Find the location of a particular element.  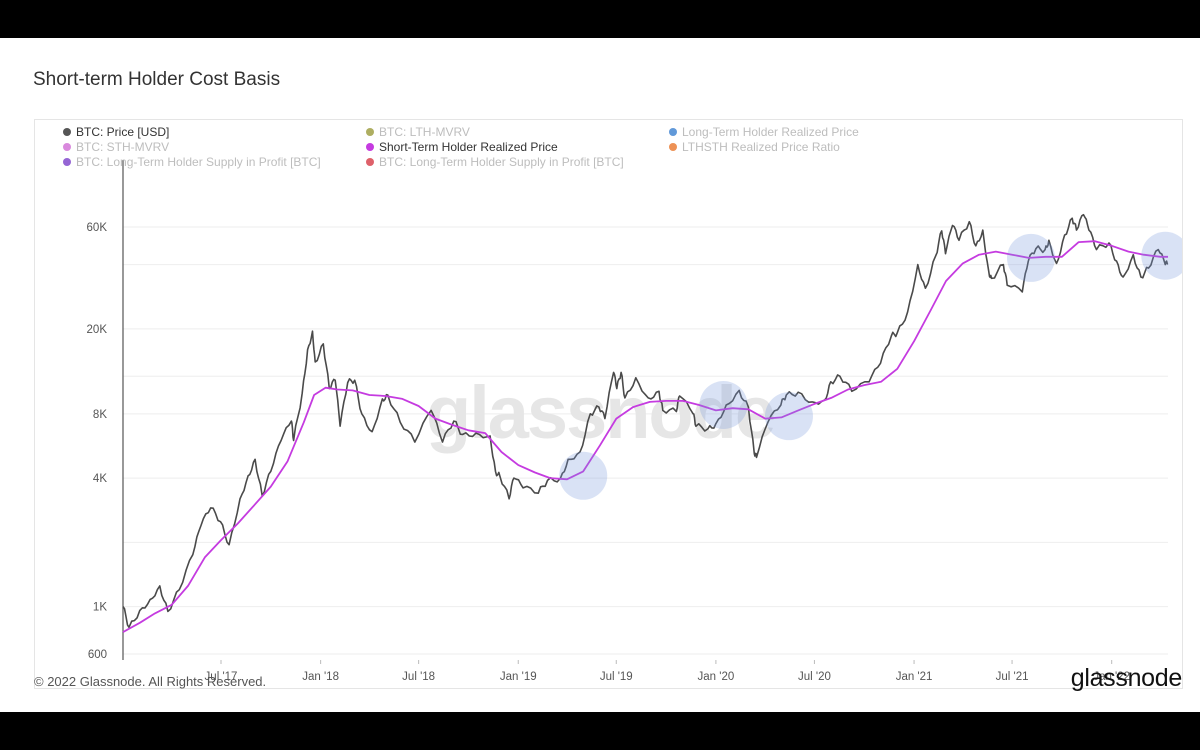

x-tick-label: Jan '22 is located at coordinates (1111, 677).